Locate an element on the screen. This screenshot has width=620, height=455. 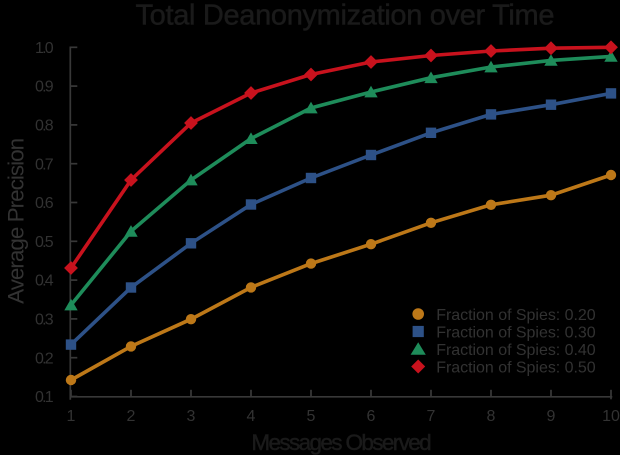
svg-text: 0.6 is located at coordinates (44, 203).